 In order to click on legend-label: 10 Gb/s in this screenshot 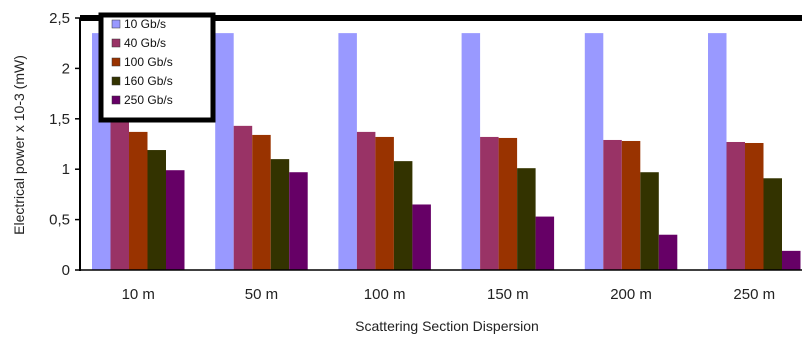, I will do `click(145, 24)`.